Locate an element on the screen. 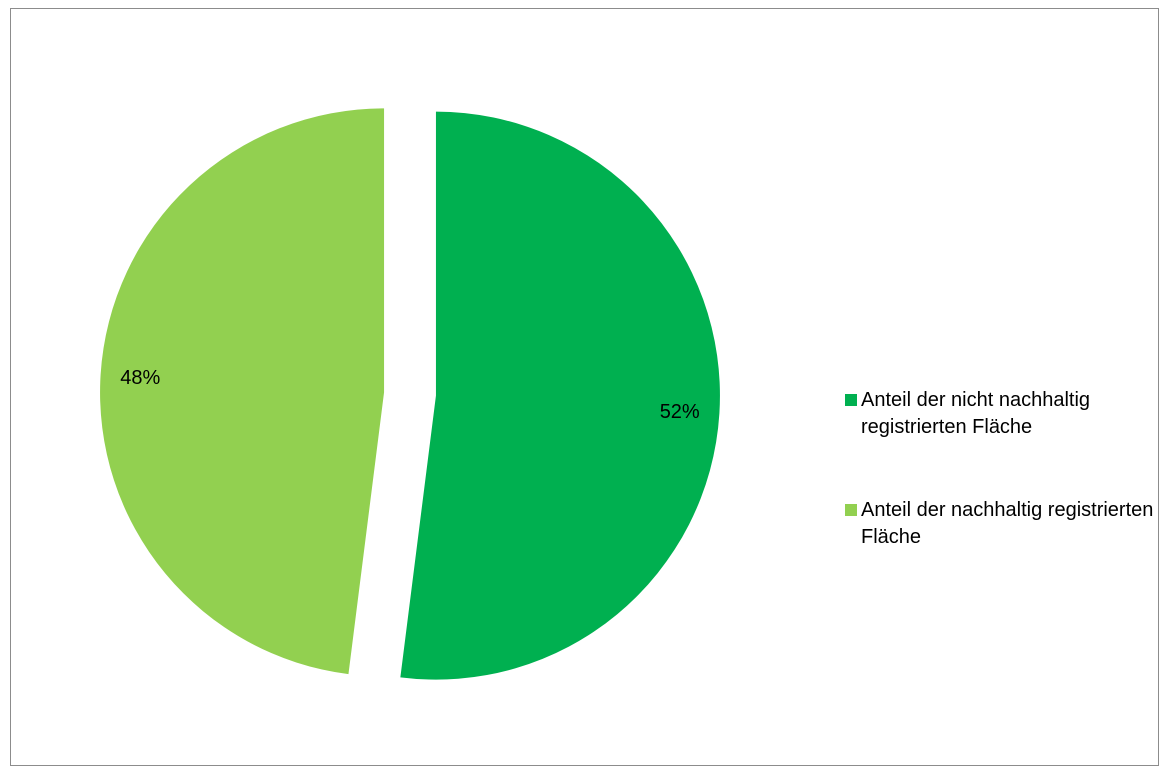 The height and width of the screenshot is (776, 1171). pie-label-sustainable: 48% is located at coordinates (140, 378).